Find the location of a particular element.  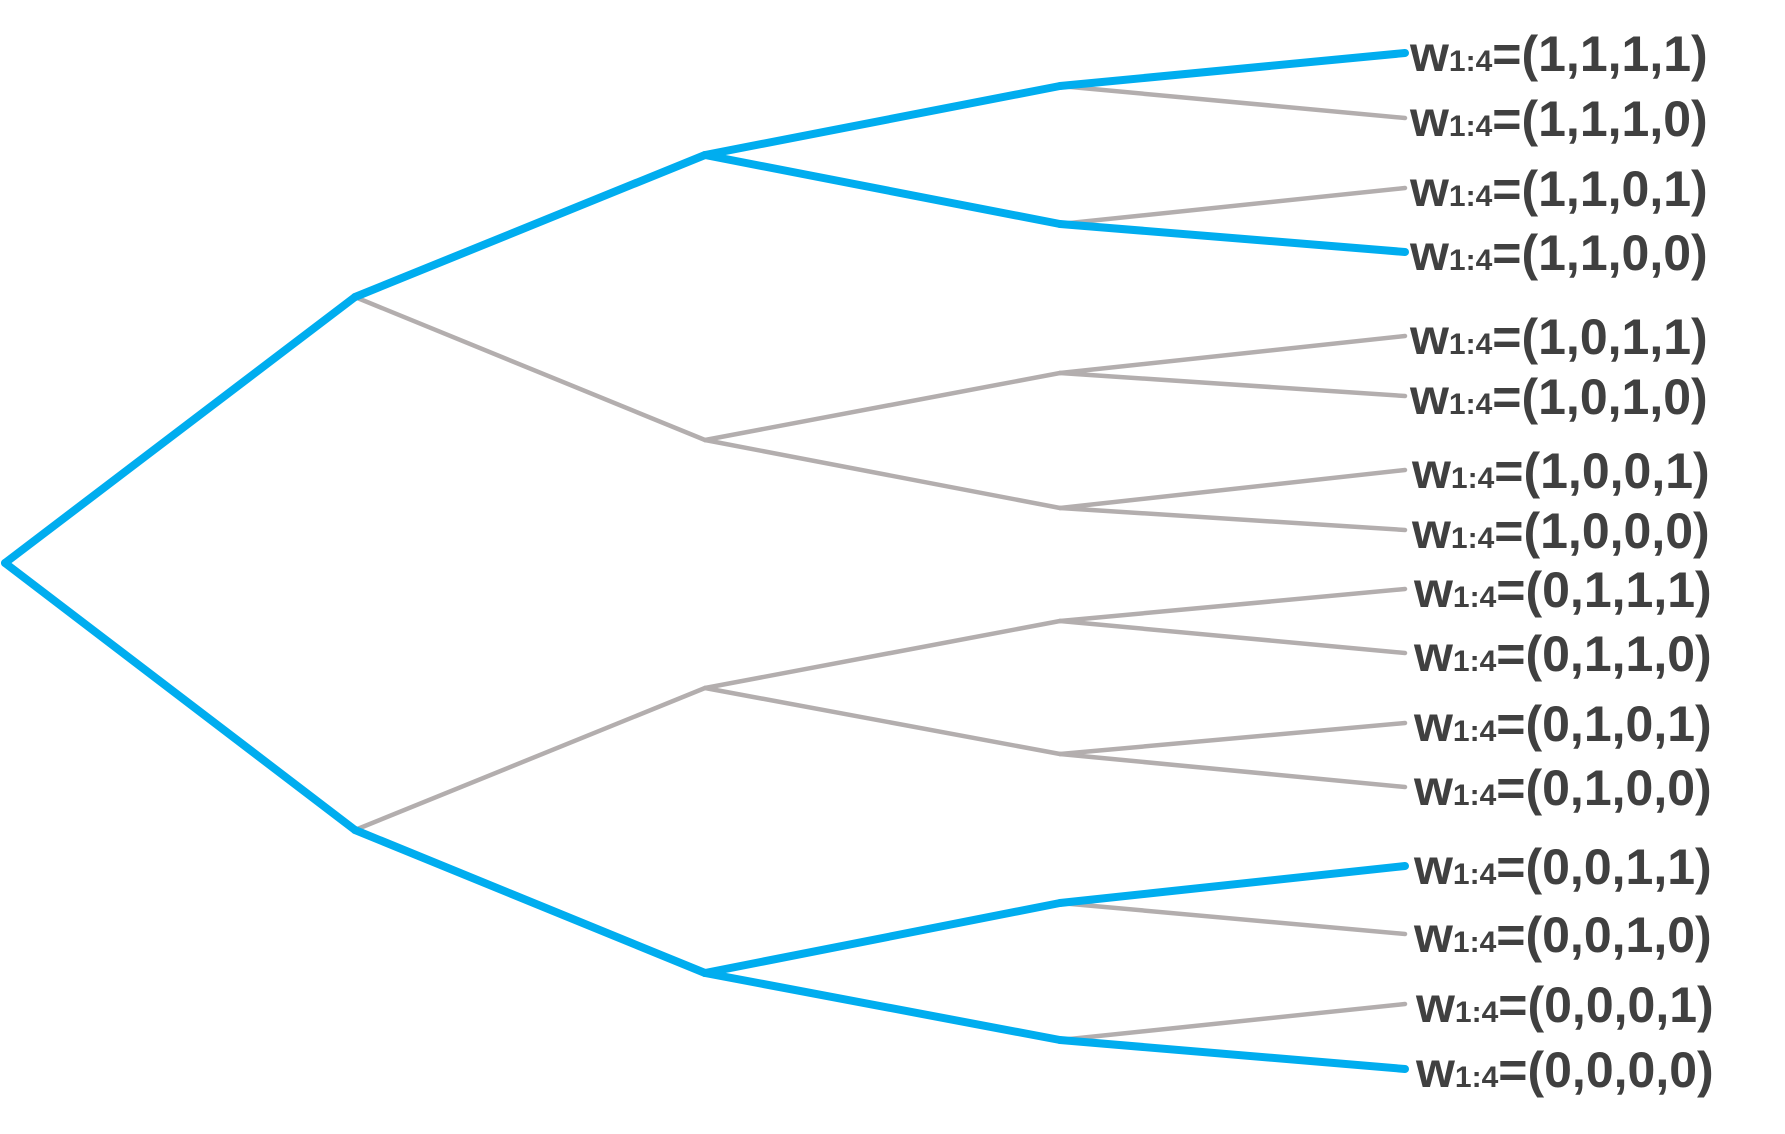

leaf-label-13: w1:4=(0,0,1,0) is located at coordinates (1562, 935).